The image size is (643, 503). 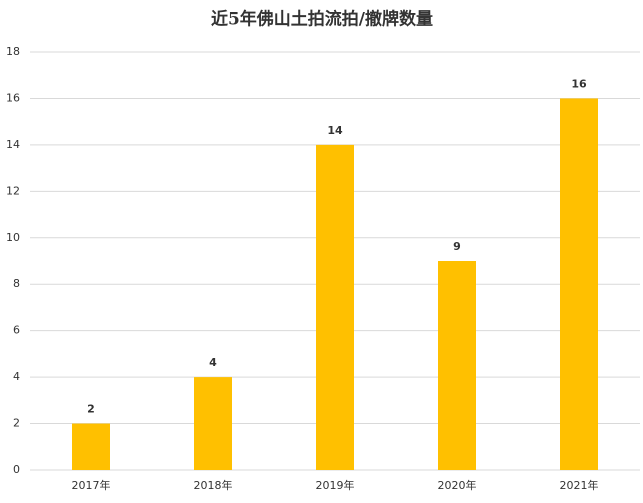 I want to click on x-tick-label: 2021年, so click(x=579, y=485).